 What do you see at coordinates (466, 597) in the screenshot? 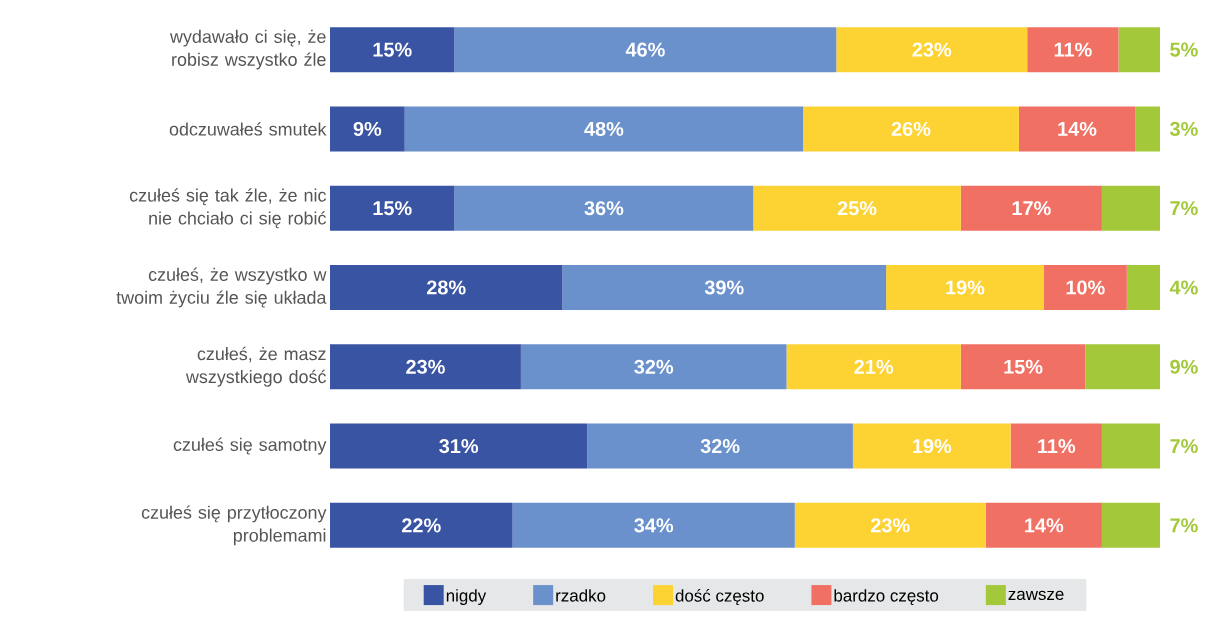
I see `legend-label: nigdy` at bounding box center [466, 597].